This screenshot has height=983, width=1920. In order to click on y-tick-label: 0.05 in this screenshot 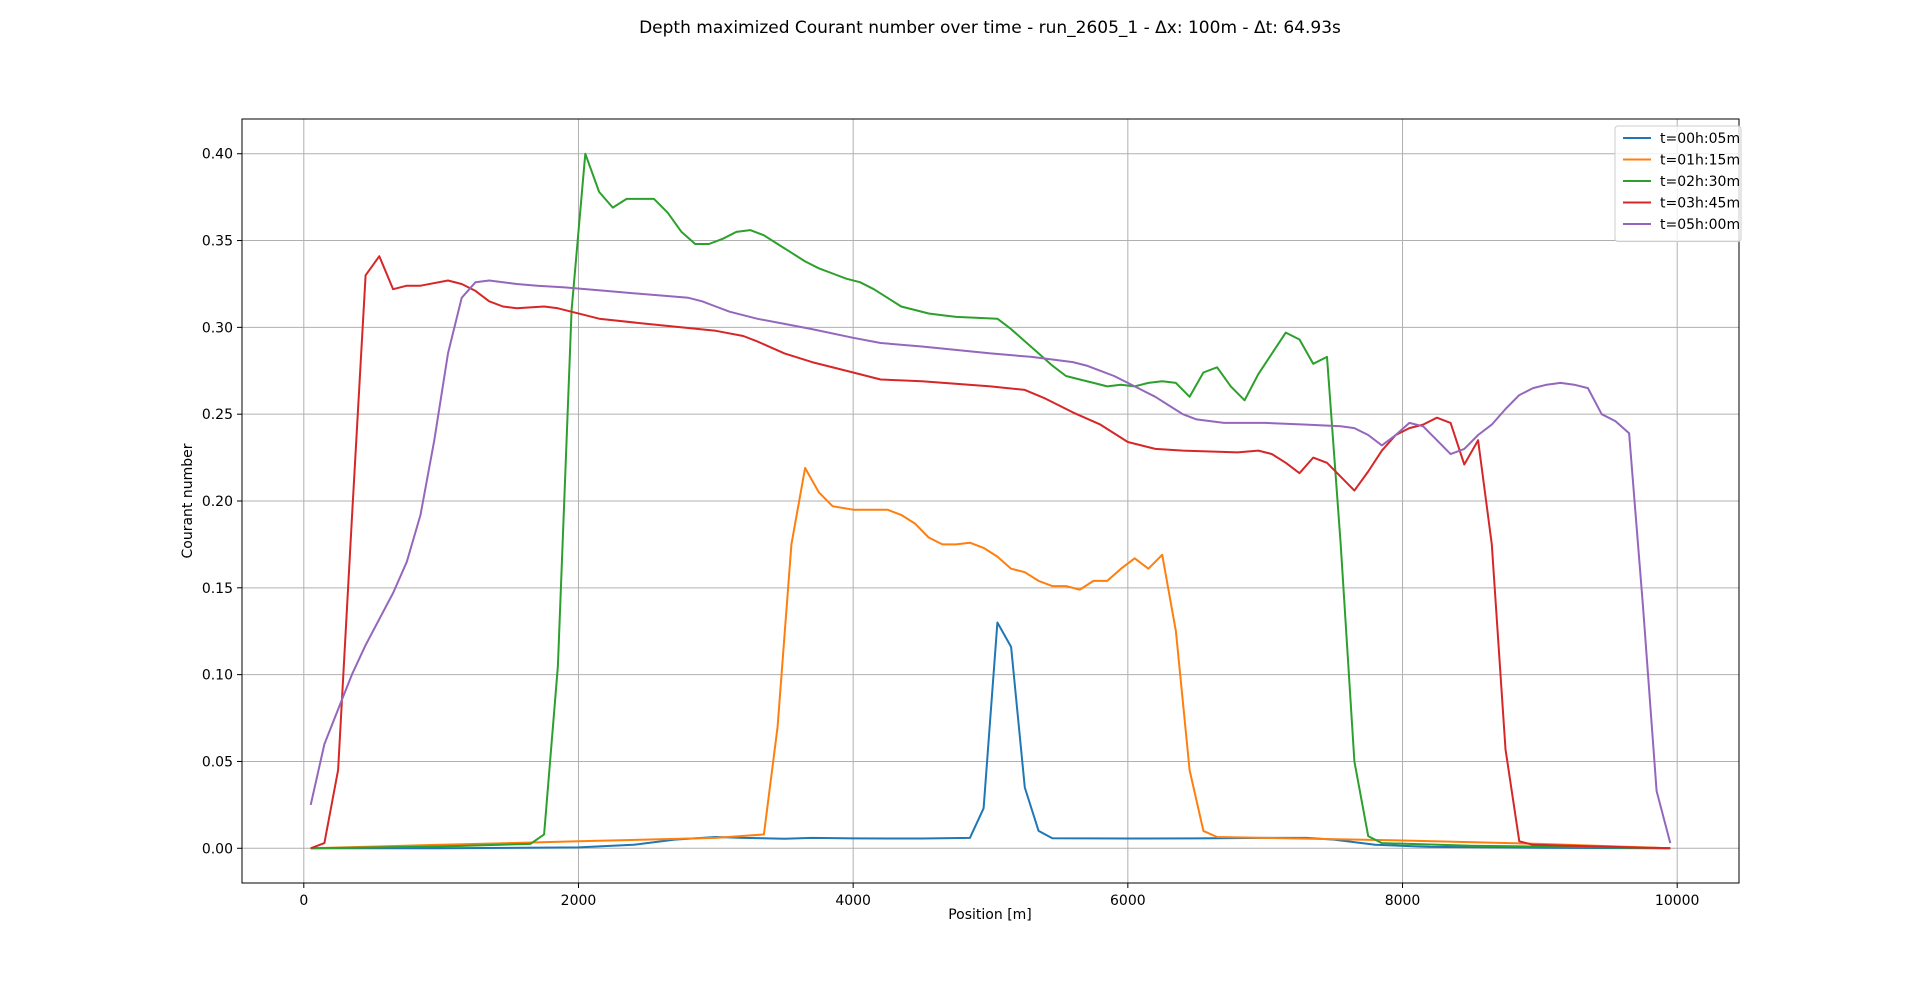, I will do `click(217, 762)`.